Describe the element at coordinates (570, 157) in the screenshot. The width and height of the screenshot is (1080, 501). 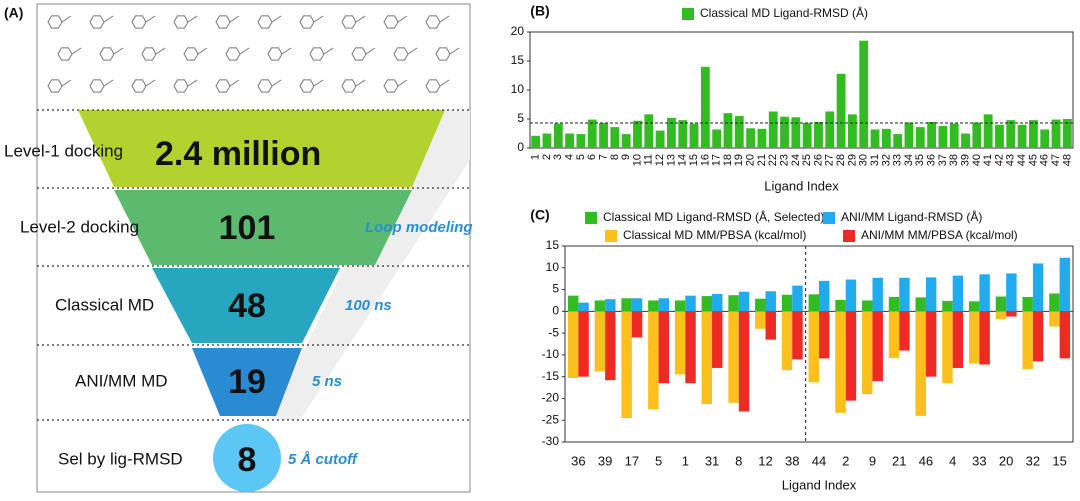
I see `x-tick-label: 4` at that location.